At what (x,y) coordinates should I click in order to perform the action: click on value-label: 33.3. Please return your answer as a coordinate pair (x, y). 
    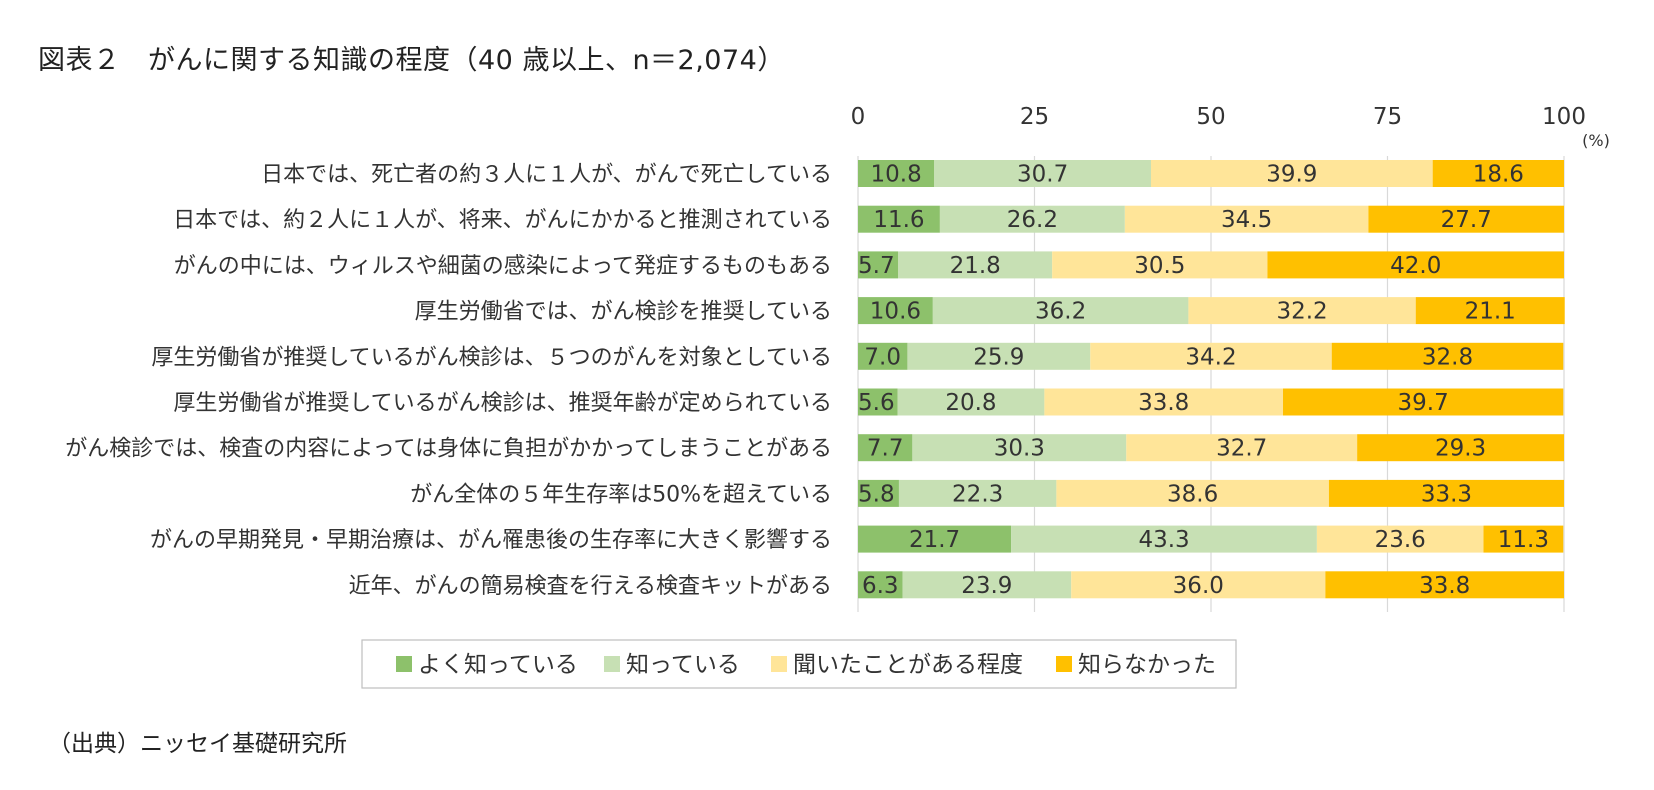
    Looking at the image, I should click on (1446, 494).